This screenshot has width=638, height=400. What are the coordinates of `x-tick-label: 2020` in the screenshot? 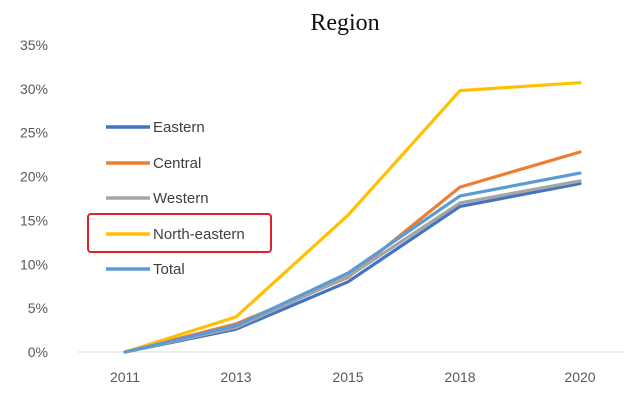 It's located at (579, 377).